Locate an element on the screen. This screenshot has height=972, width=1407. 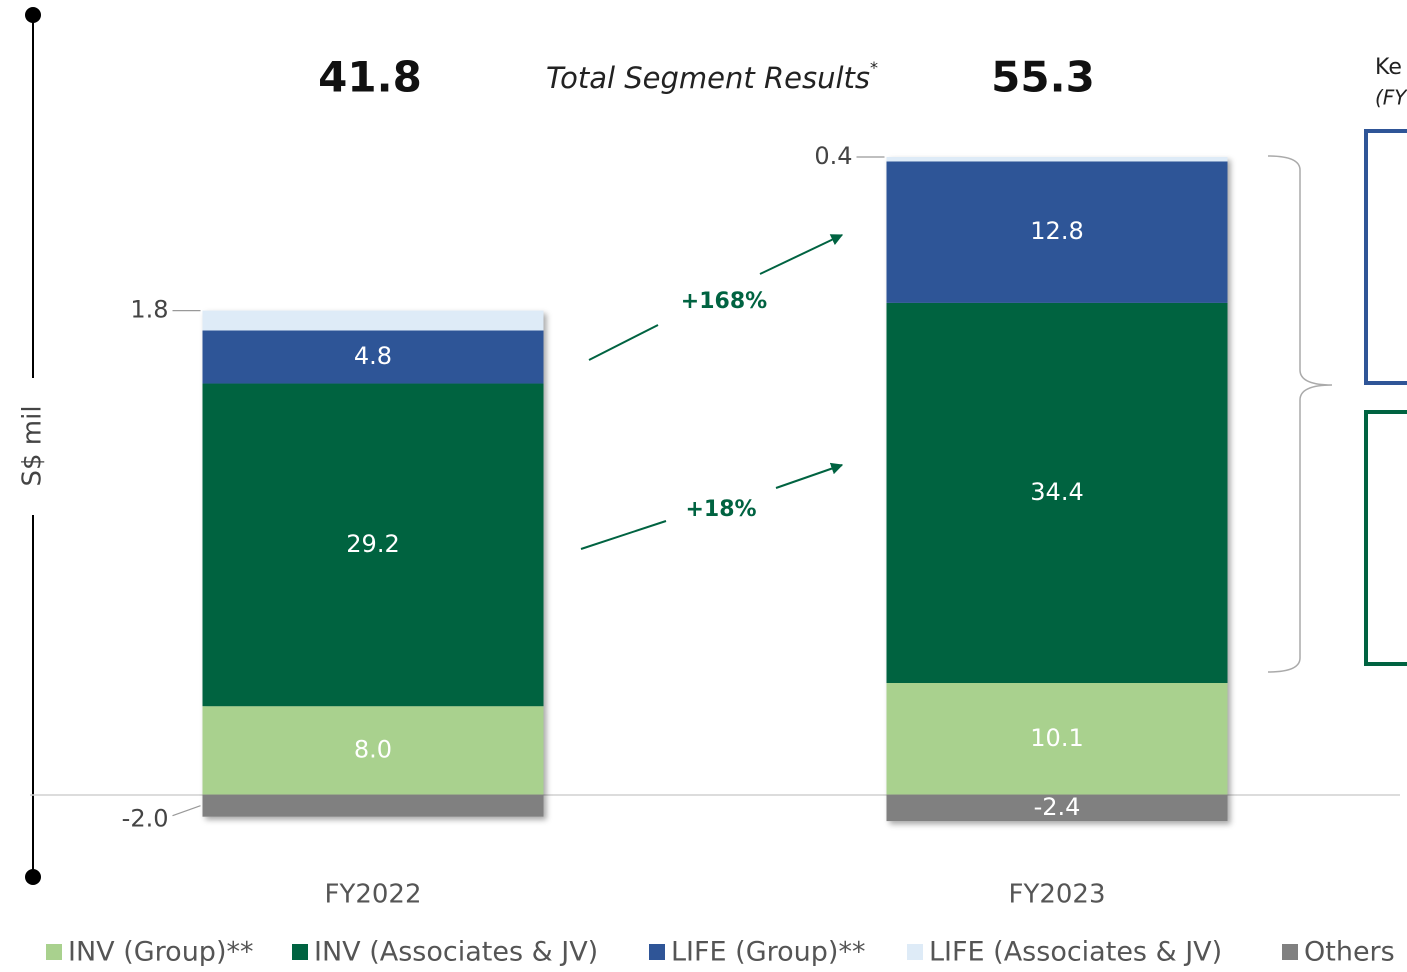
value-label: -2.4 is located at coordinates (1057, 807).